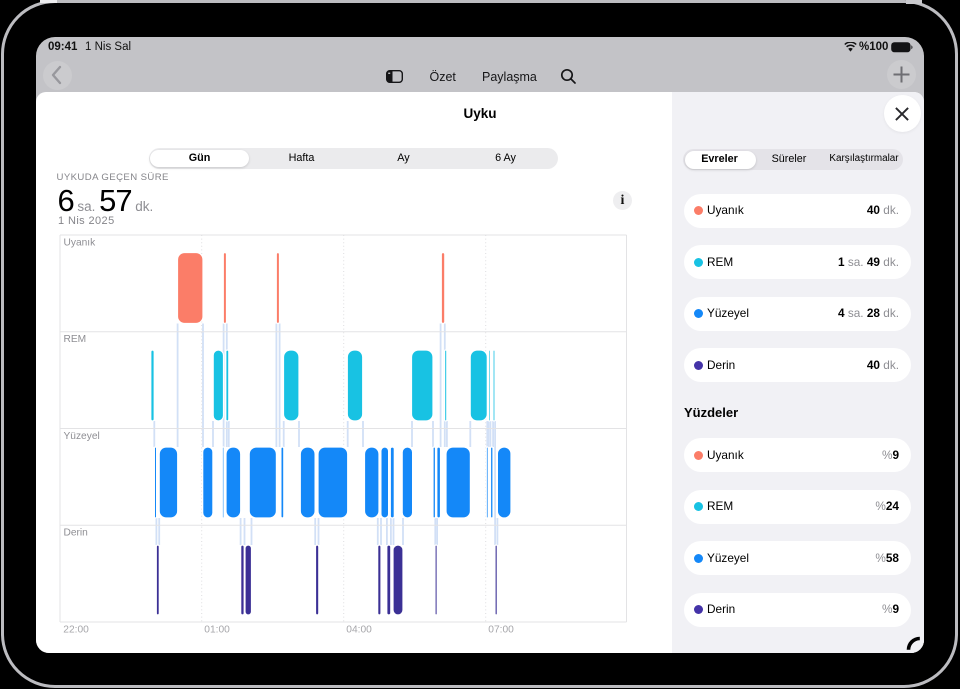  Describe the element at coordinates (501, 629) in the screenshot. I see `svg-text: 07:00` at that location.